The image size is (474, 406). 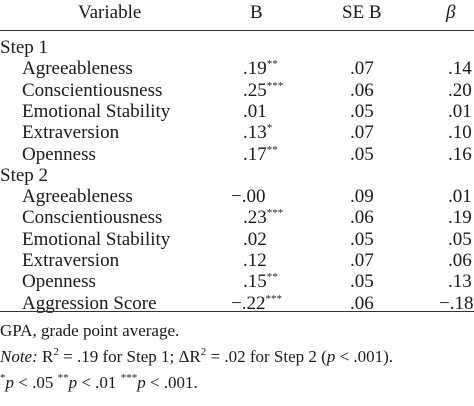 I want to click on sig-3-p: p, so click(x=141, y=382).